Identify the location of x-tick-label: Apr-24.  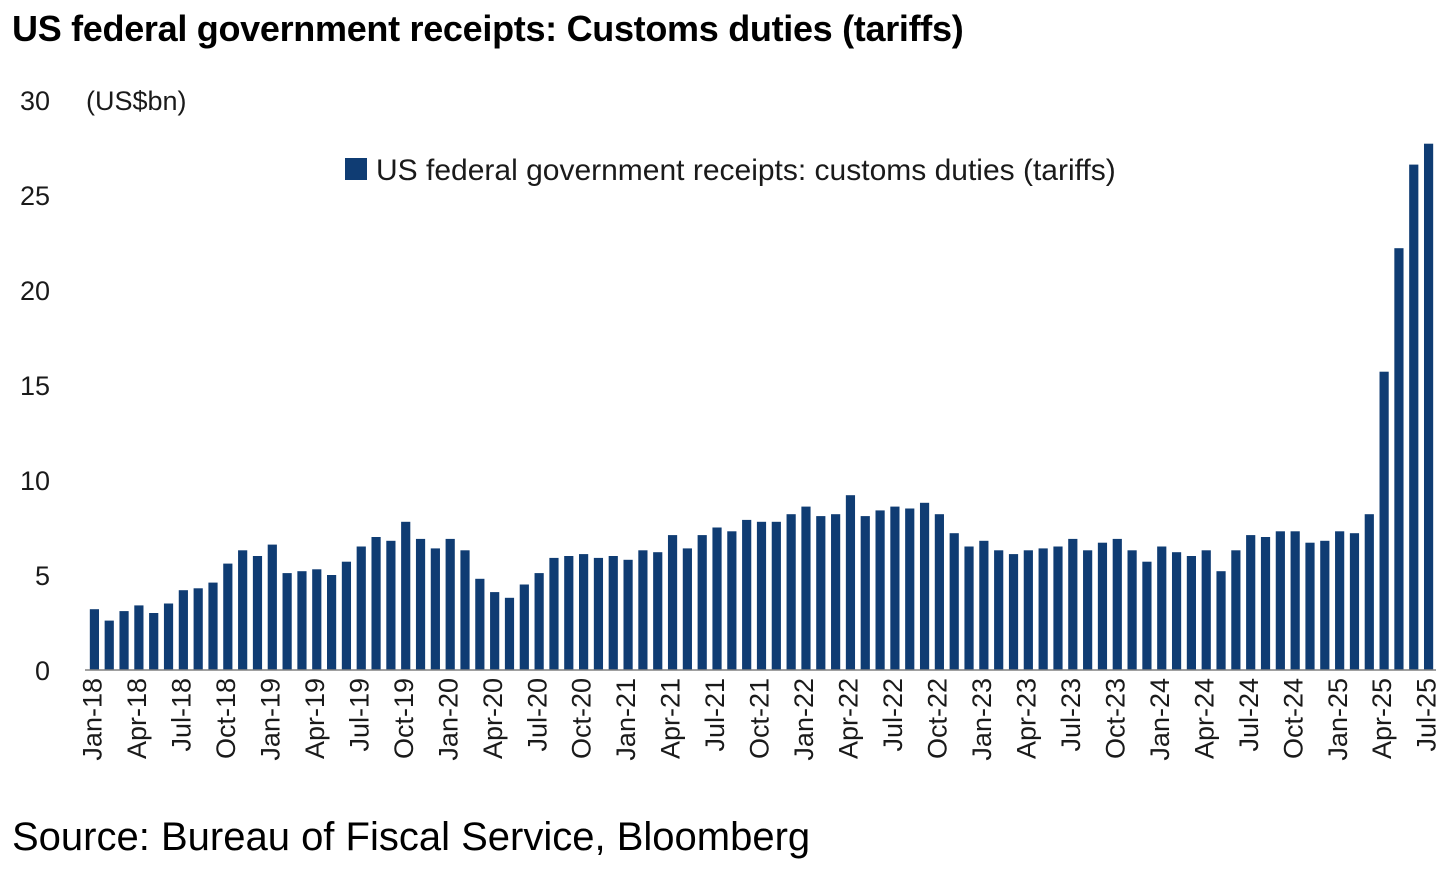
(1204, 718).